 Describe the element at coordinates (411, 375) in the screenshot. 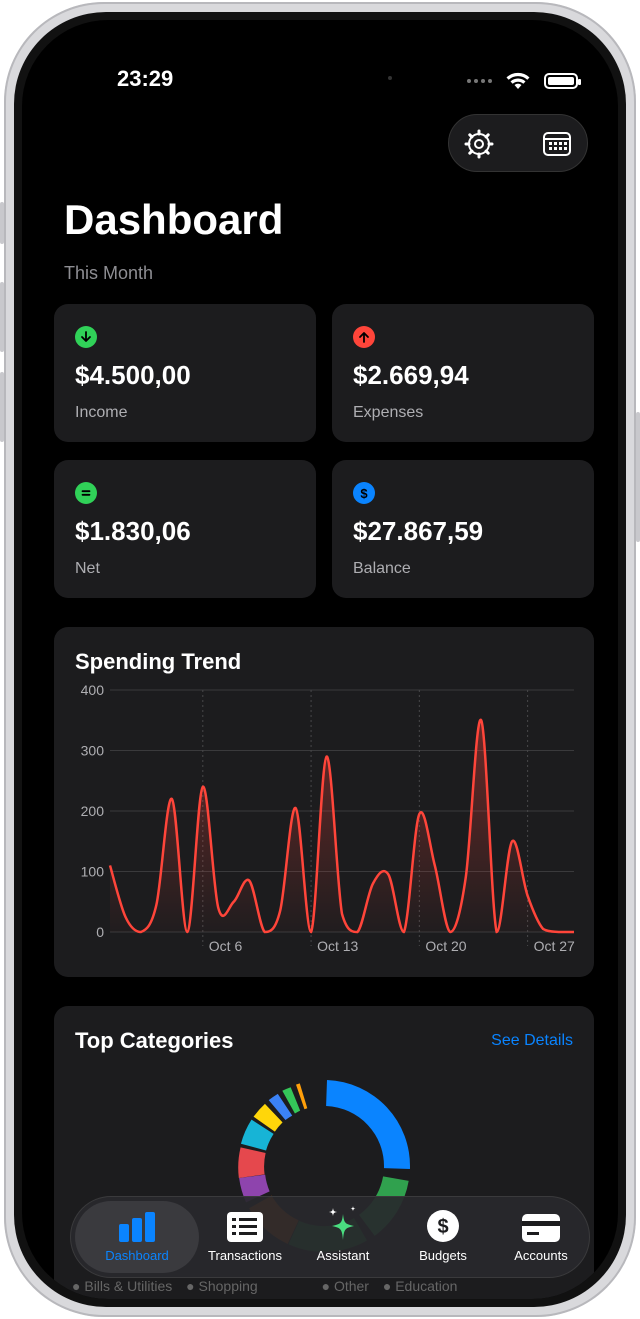

I see `expenses-value: $2.669,94` at that location.